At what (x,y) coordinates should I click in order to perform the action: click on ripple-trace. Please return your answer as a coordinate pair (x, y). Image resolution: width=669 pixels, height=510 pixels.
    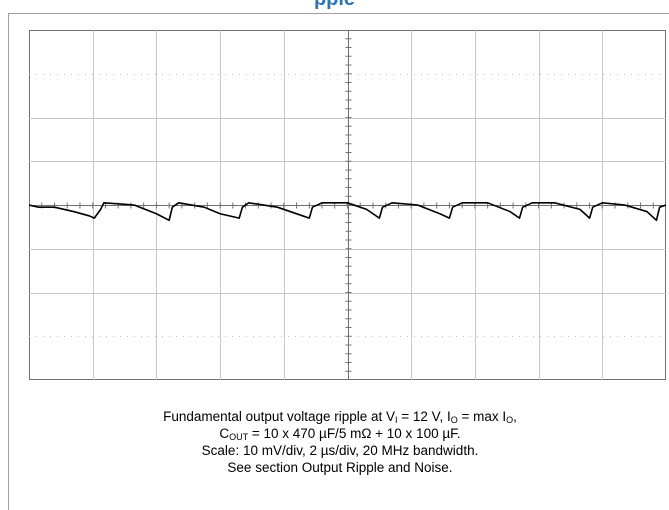
    Looking at the image, I should click on (347, 212).